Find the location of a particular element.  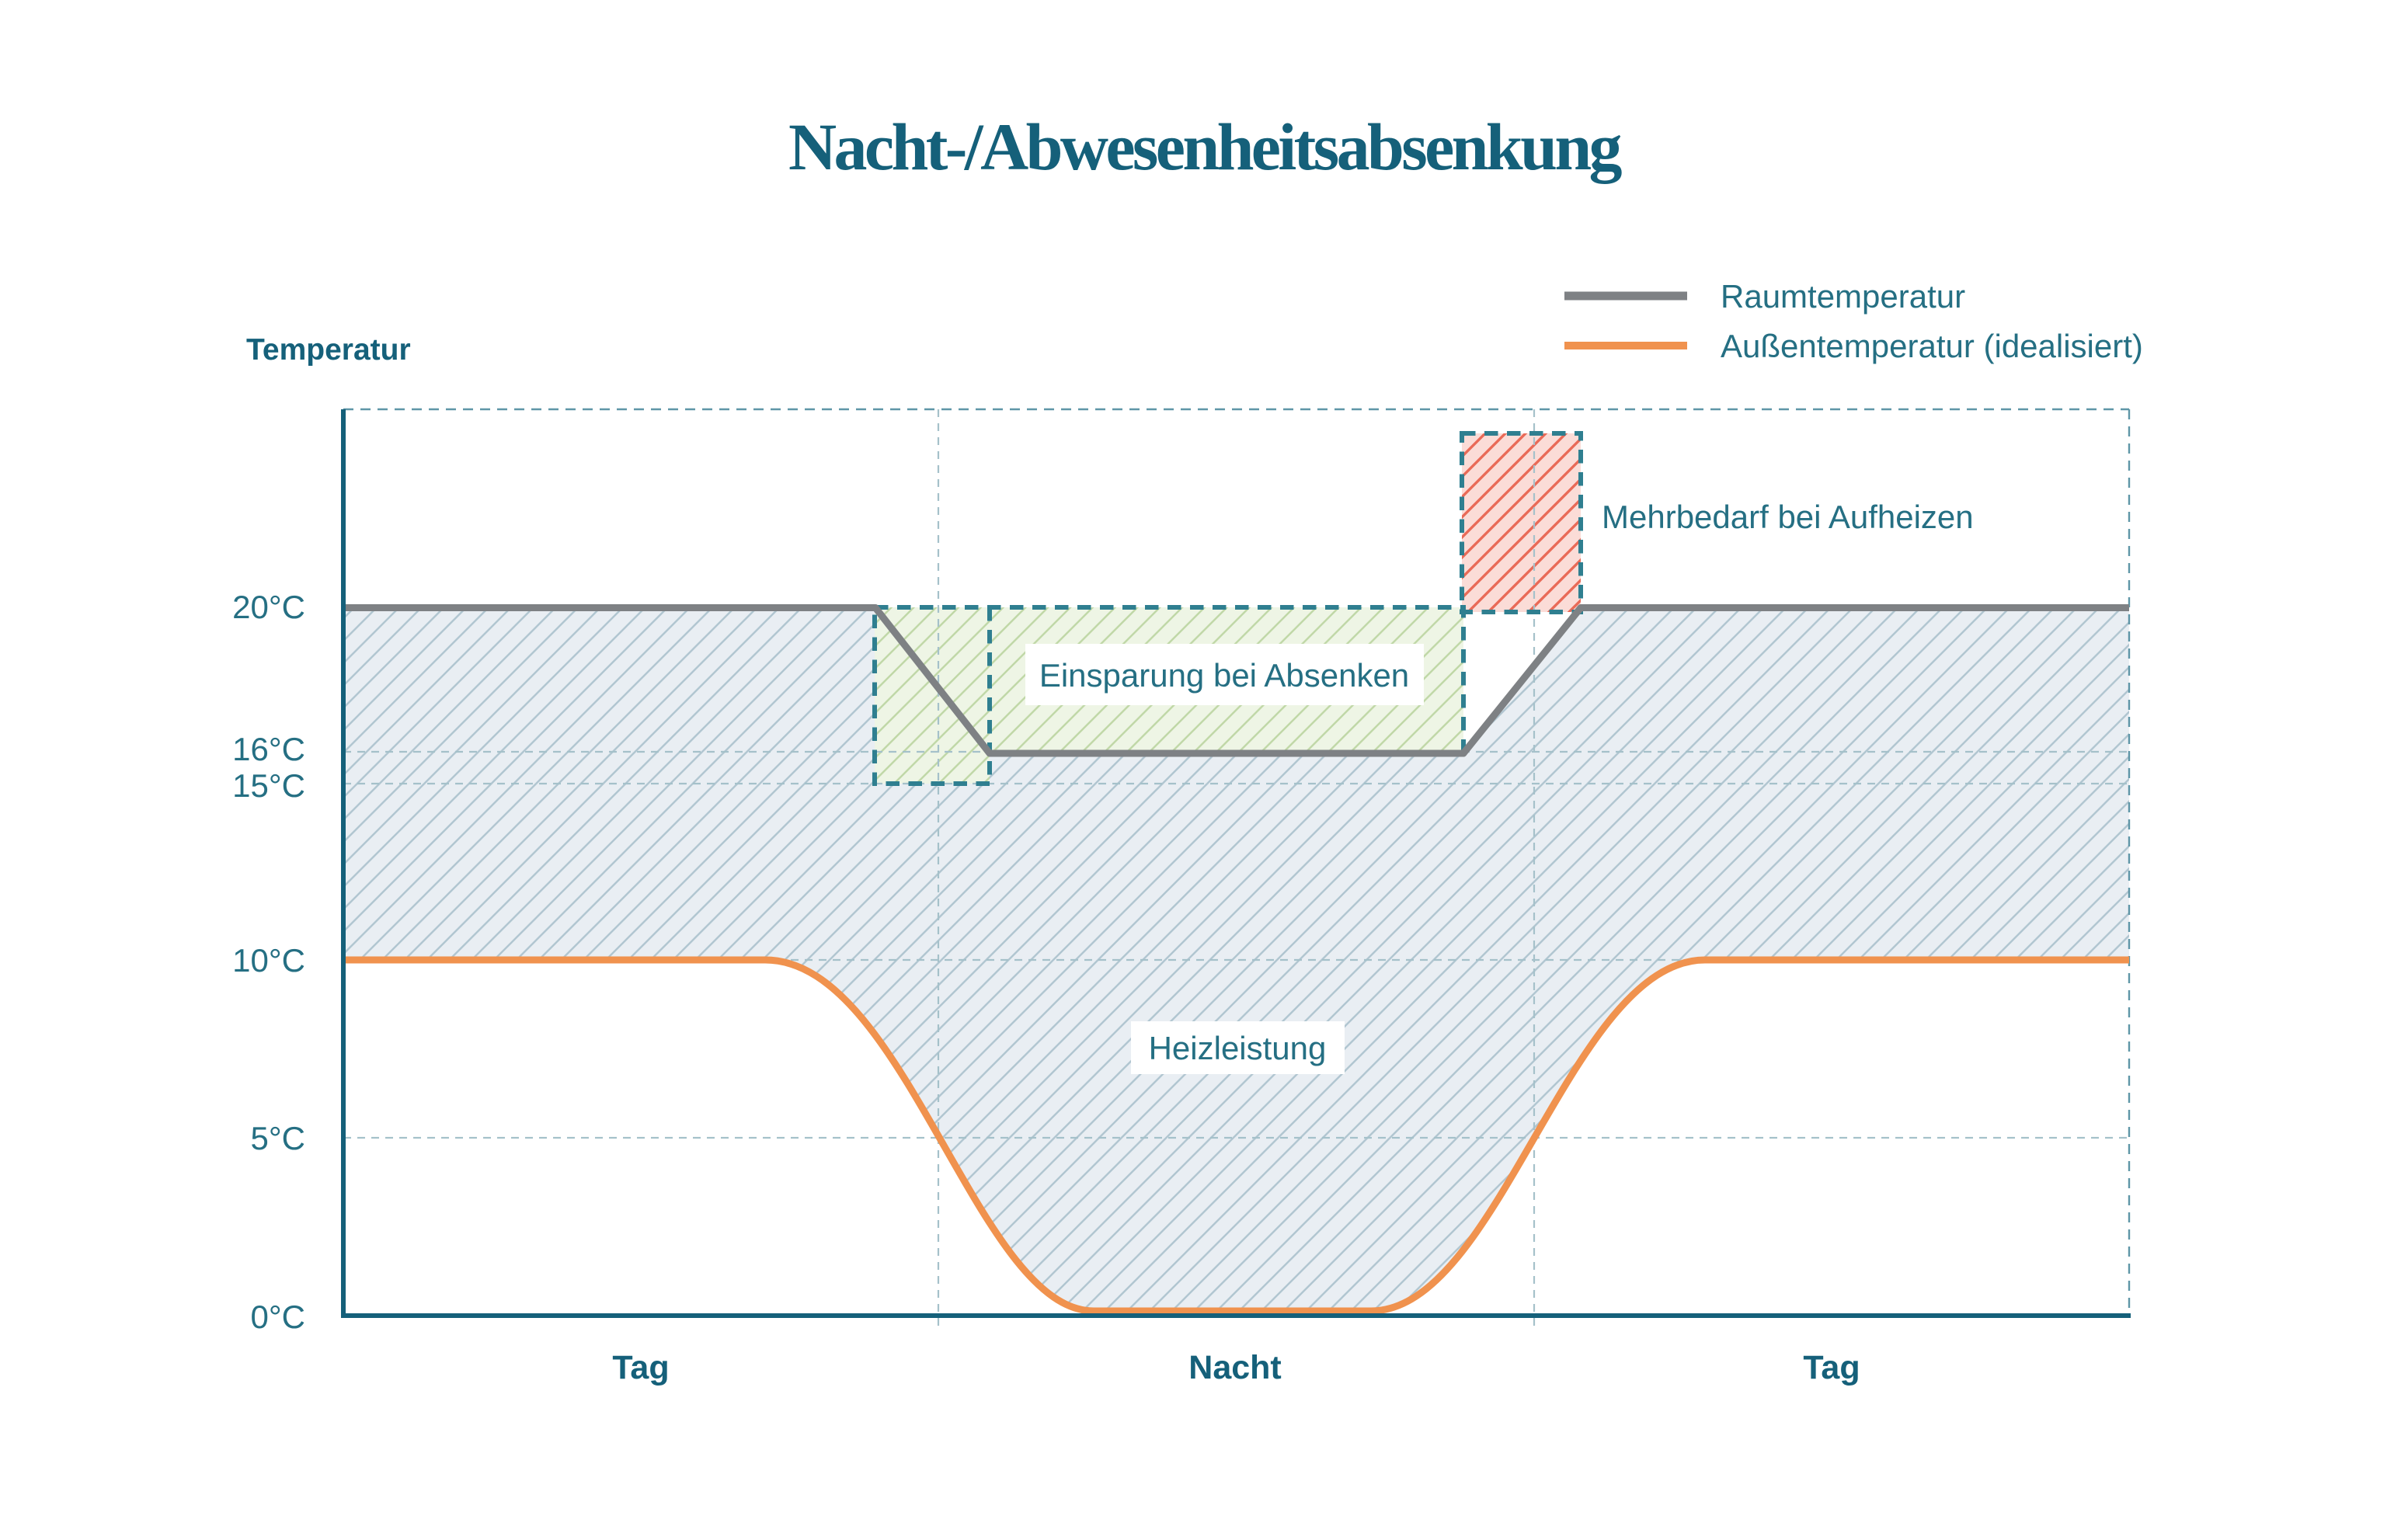

svg-text: Heizleistung is located at coordinates (1238, 1048).